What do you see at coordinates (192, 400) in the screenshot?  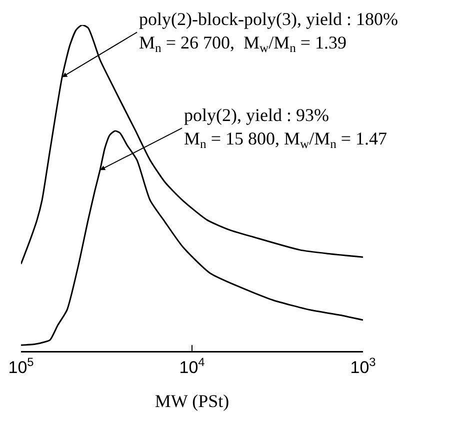 I see `x-axis-title: MW (PSt)` at bounding box center [192, 400].